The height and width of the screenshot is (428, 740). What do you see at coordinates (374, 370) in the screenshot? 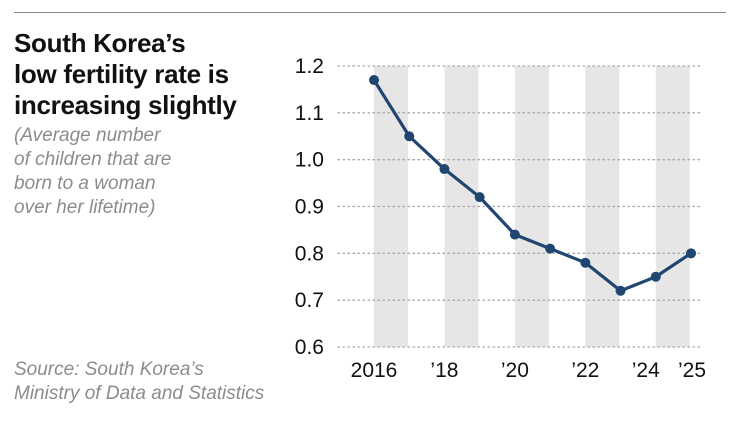
I see `x-tick-label: 2016` at bounding box center [374, 370].